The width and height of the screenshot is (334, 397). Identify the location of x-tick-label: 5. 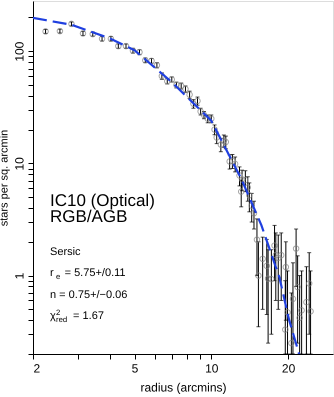
(135, 369).